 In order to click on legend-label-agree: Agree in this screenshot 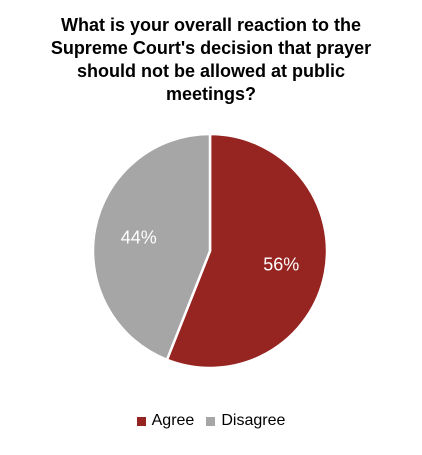, I will do `click(173, 420)`.